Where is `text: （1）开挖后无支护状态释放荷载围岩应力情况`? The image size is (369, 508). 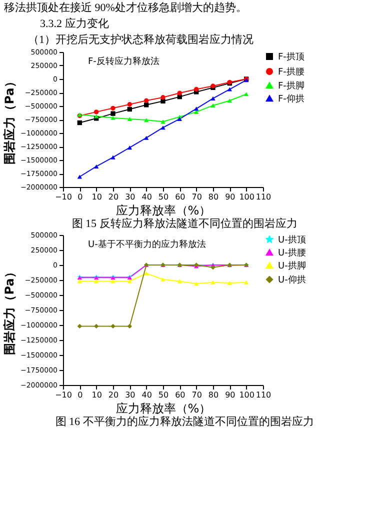 text: （1）开挖后无支护状态释放荷载围岩应力情况 is located at coordinates (140, 40).